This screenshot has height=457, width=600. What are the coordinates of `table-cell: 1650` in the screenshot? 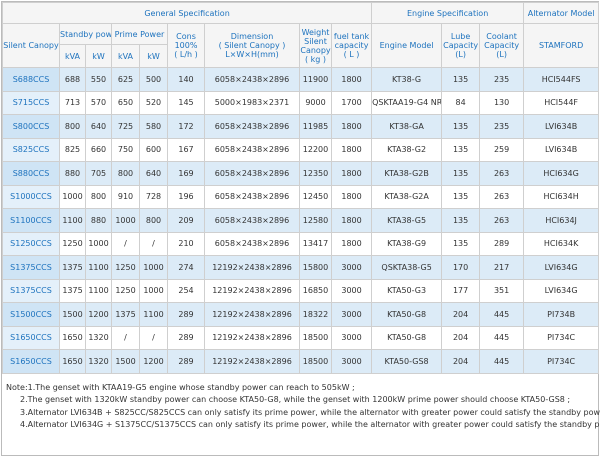 It's located at (72, 361).